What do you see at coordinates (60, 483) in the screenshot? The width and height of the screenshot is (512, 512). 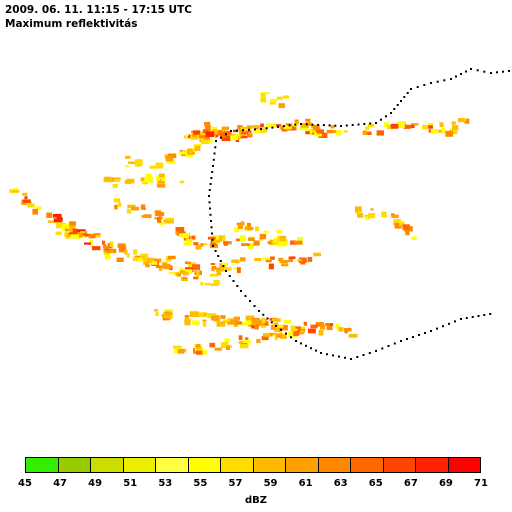 I see `color-scale-tick-label: 47` at bounding box center [60, 483].